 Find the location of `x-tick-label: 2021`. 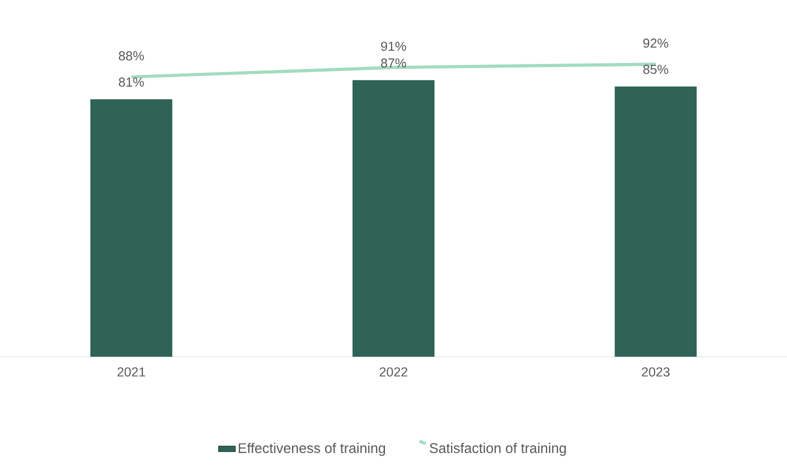

x-tick-label: 2021 is located at coordinates (132, 372).